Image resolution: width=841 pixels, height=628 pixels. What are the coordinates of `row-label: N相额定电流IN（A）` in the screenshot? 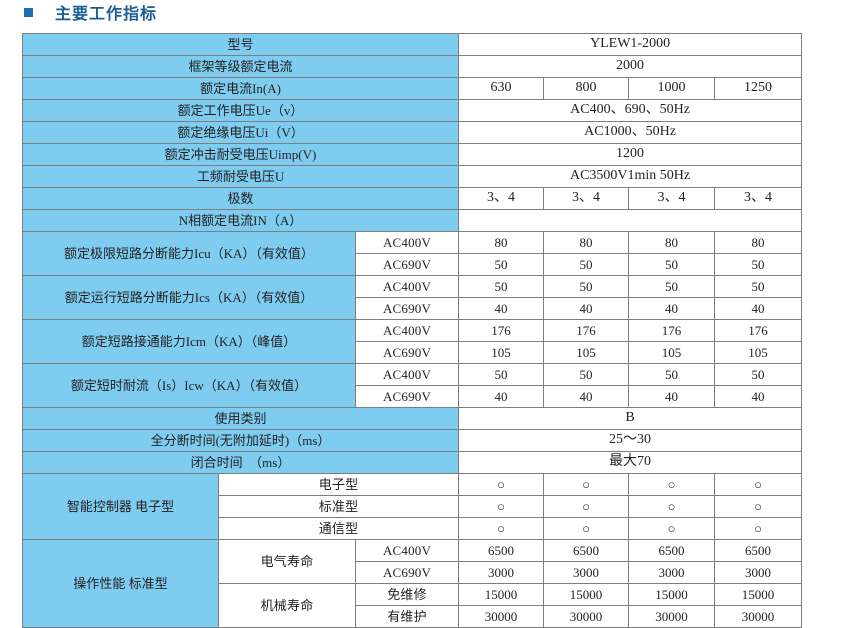 It's located at (240, 220).